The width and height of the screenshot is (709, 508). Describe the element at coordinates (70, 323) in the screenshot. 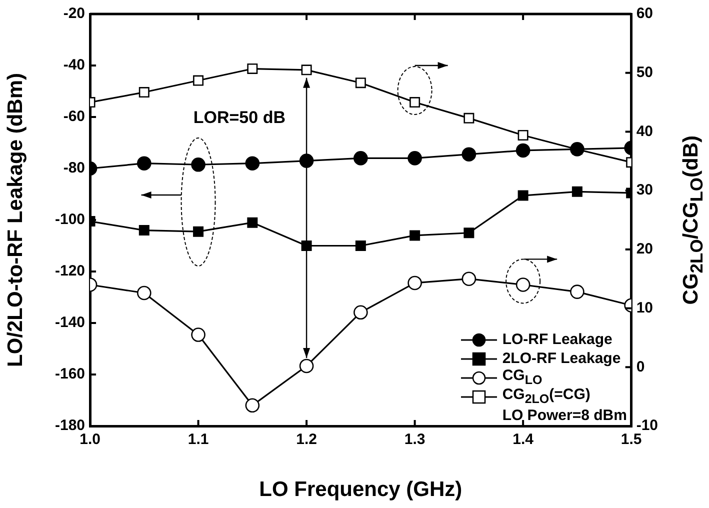

I see `y-tick-label: -140` at that location.